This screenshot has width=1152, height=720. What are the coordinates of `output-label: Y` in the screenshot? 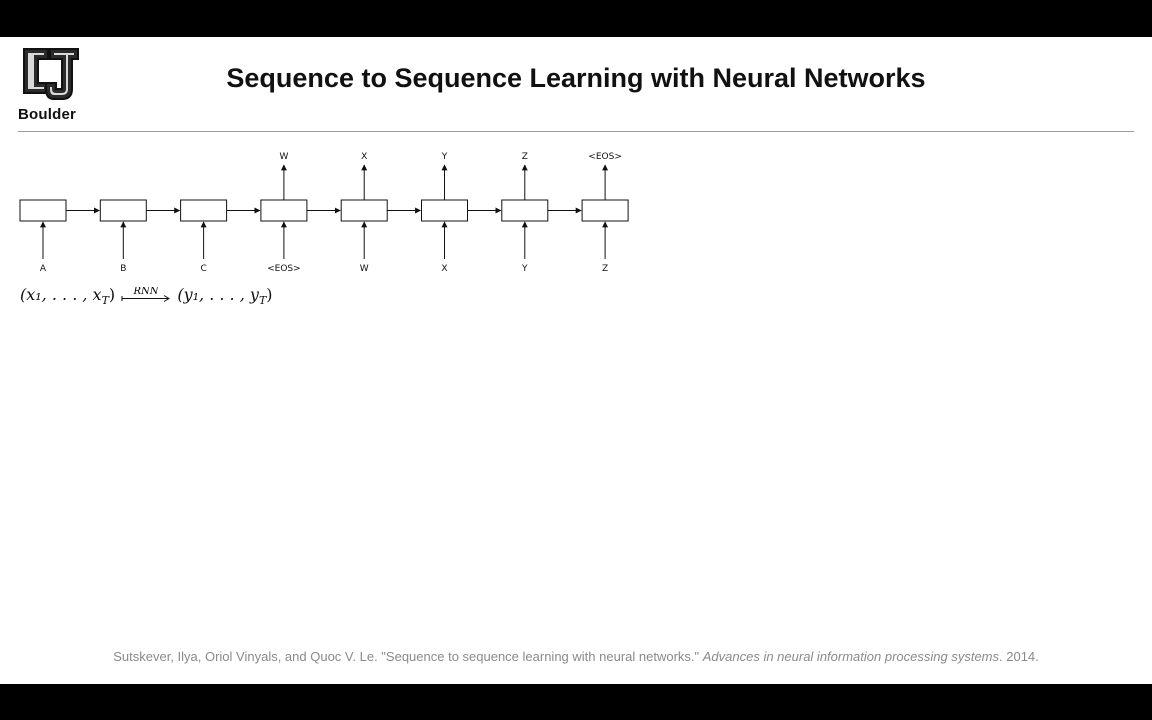 It's located at (444, 157).